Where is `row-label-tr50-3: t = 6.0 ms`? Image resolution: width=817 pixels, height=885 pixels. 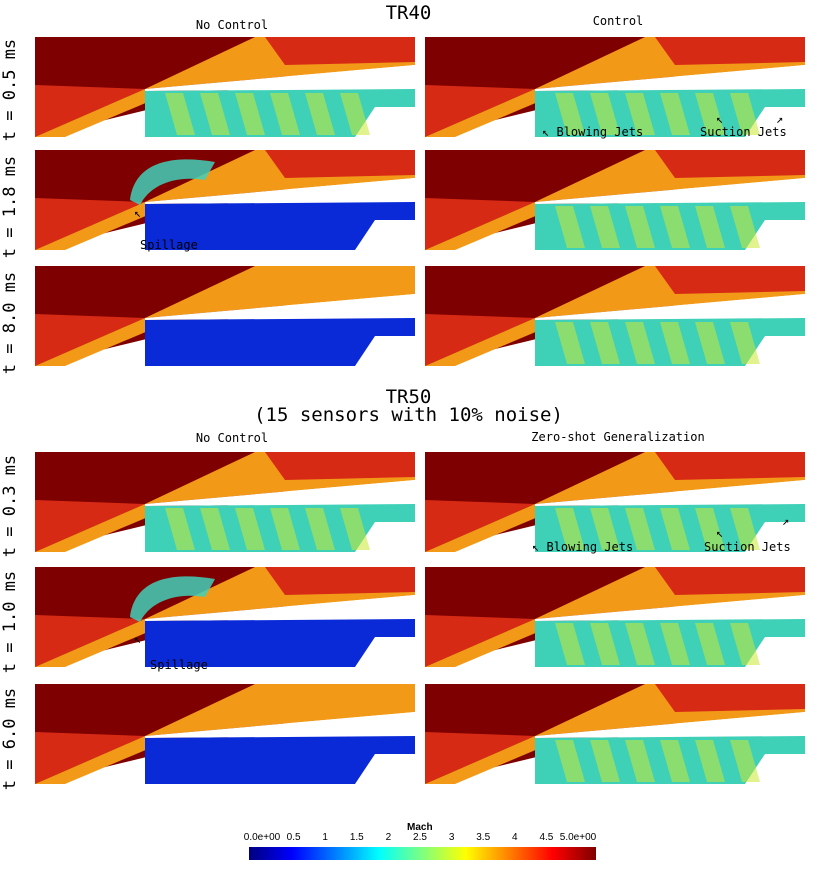 row-label-tr50-3: t = 6.0 ms is located at coordinates (10, 739).